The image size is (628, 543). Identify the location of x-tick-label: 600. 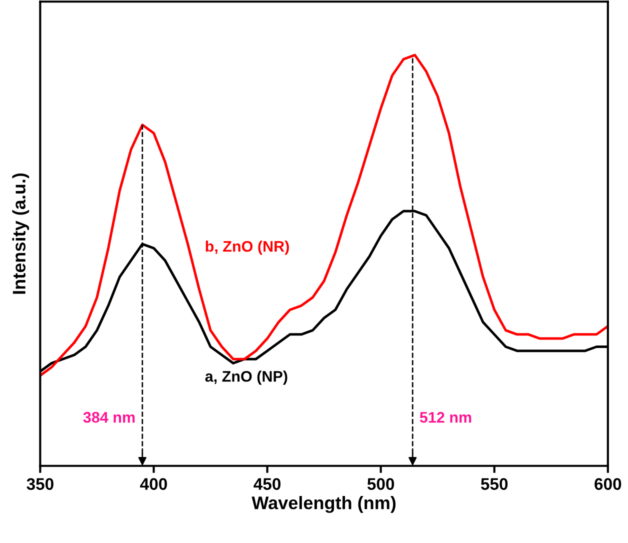
(608, 484).